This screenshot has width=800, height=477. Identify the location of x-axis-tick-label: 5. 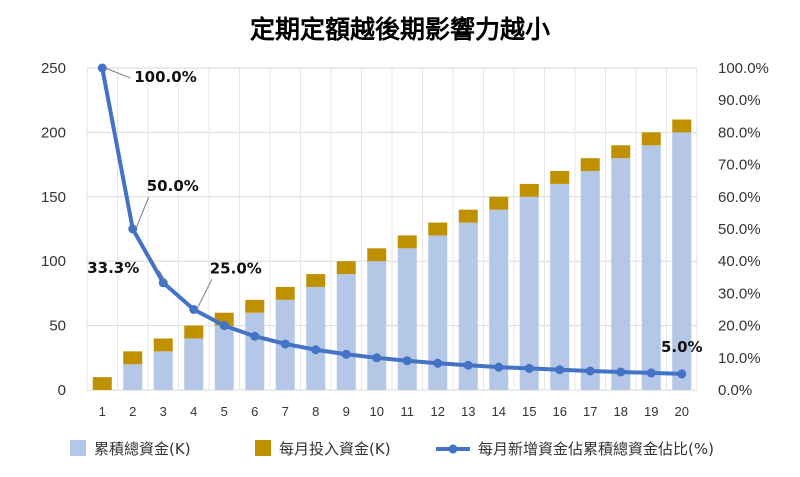
(224, 411).